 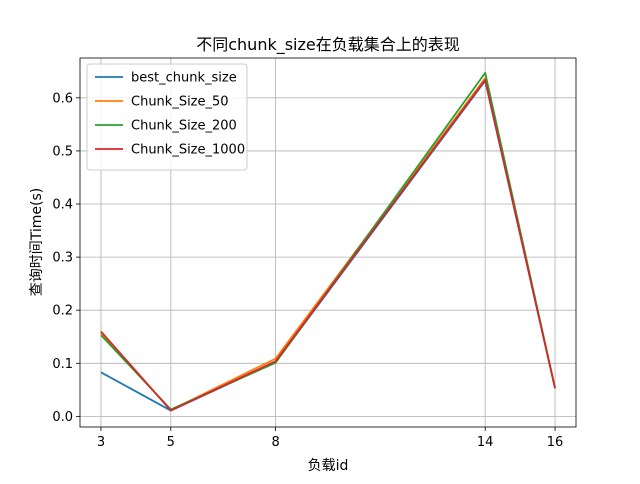 I want to click on y-tick-label: 0.4, so click(x=62, y=205).